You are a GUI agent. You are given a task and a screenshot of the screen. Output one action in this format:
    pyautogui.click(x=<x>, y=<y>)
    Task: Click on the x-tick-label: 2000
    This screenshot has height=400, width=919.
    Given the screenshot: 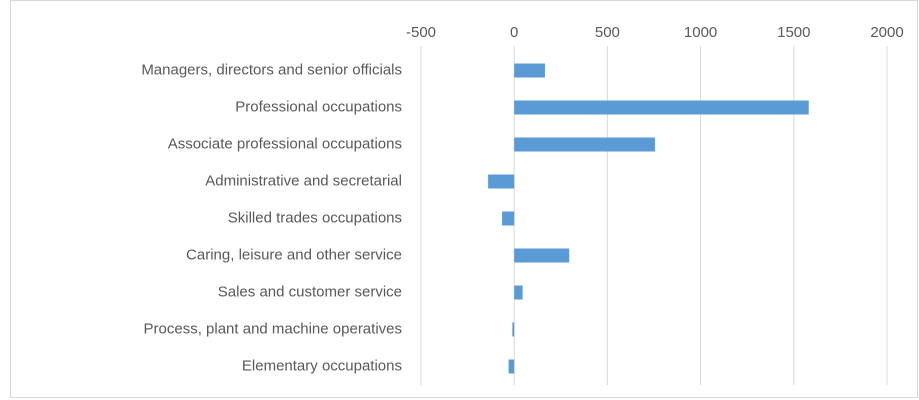 What is the action you would take?
    pyautogui.click(x=886, y=32)
    